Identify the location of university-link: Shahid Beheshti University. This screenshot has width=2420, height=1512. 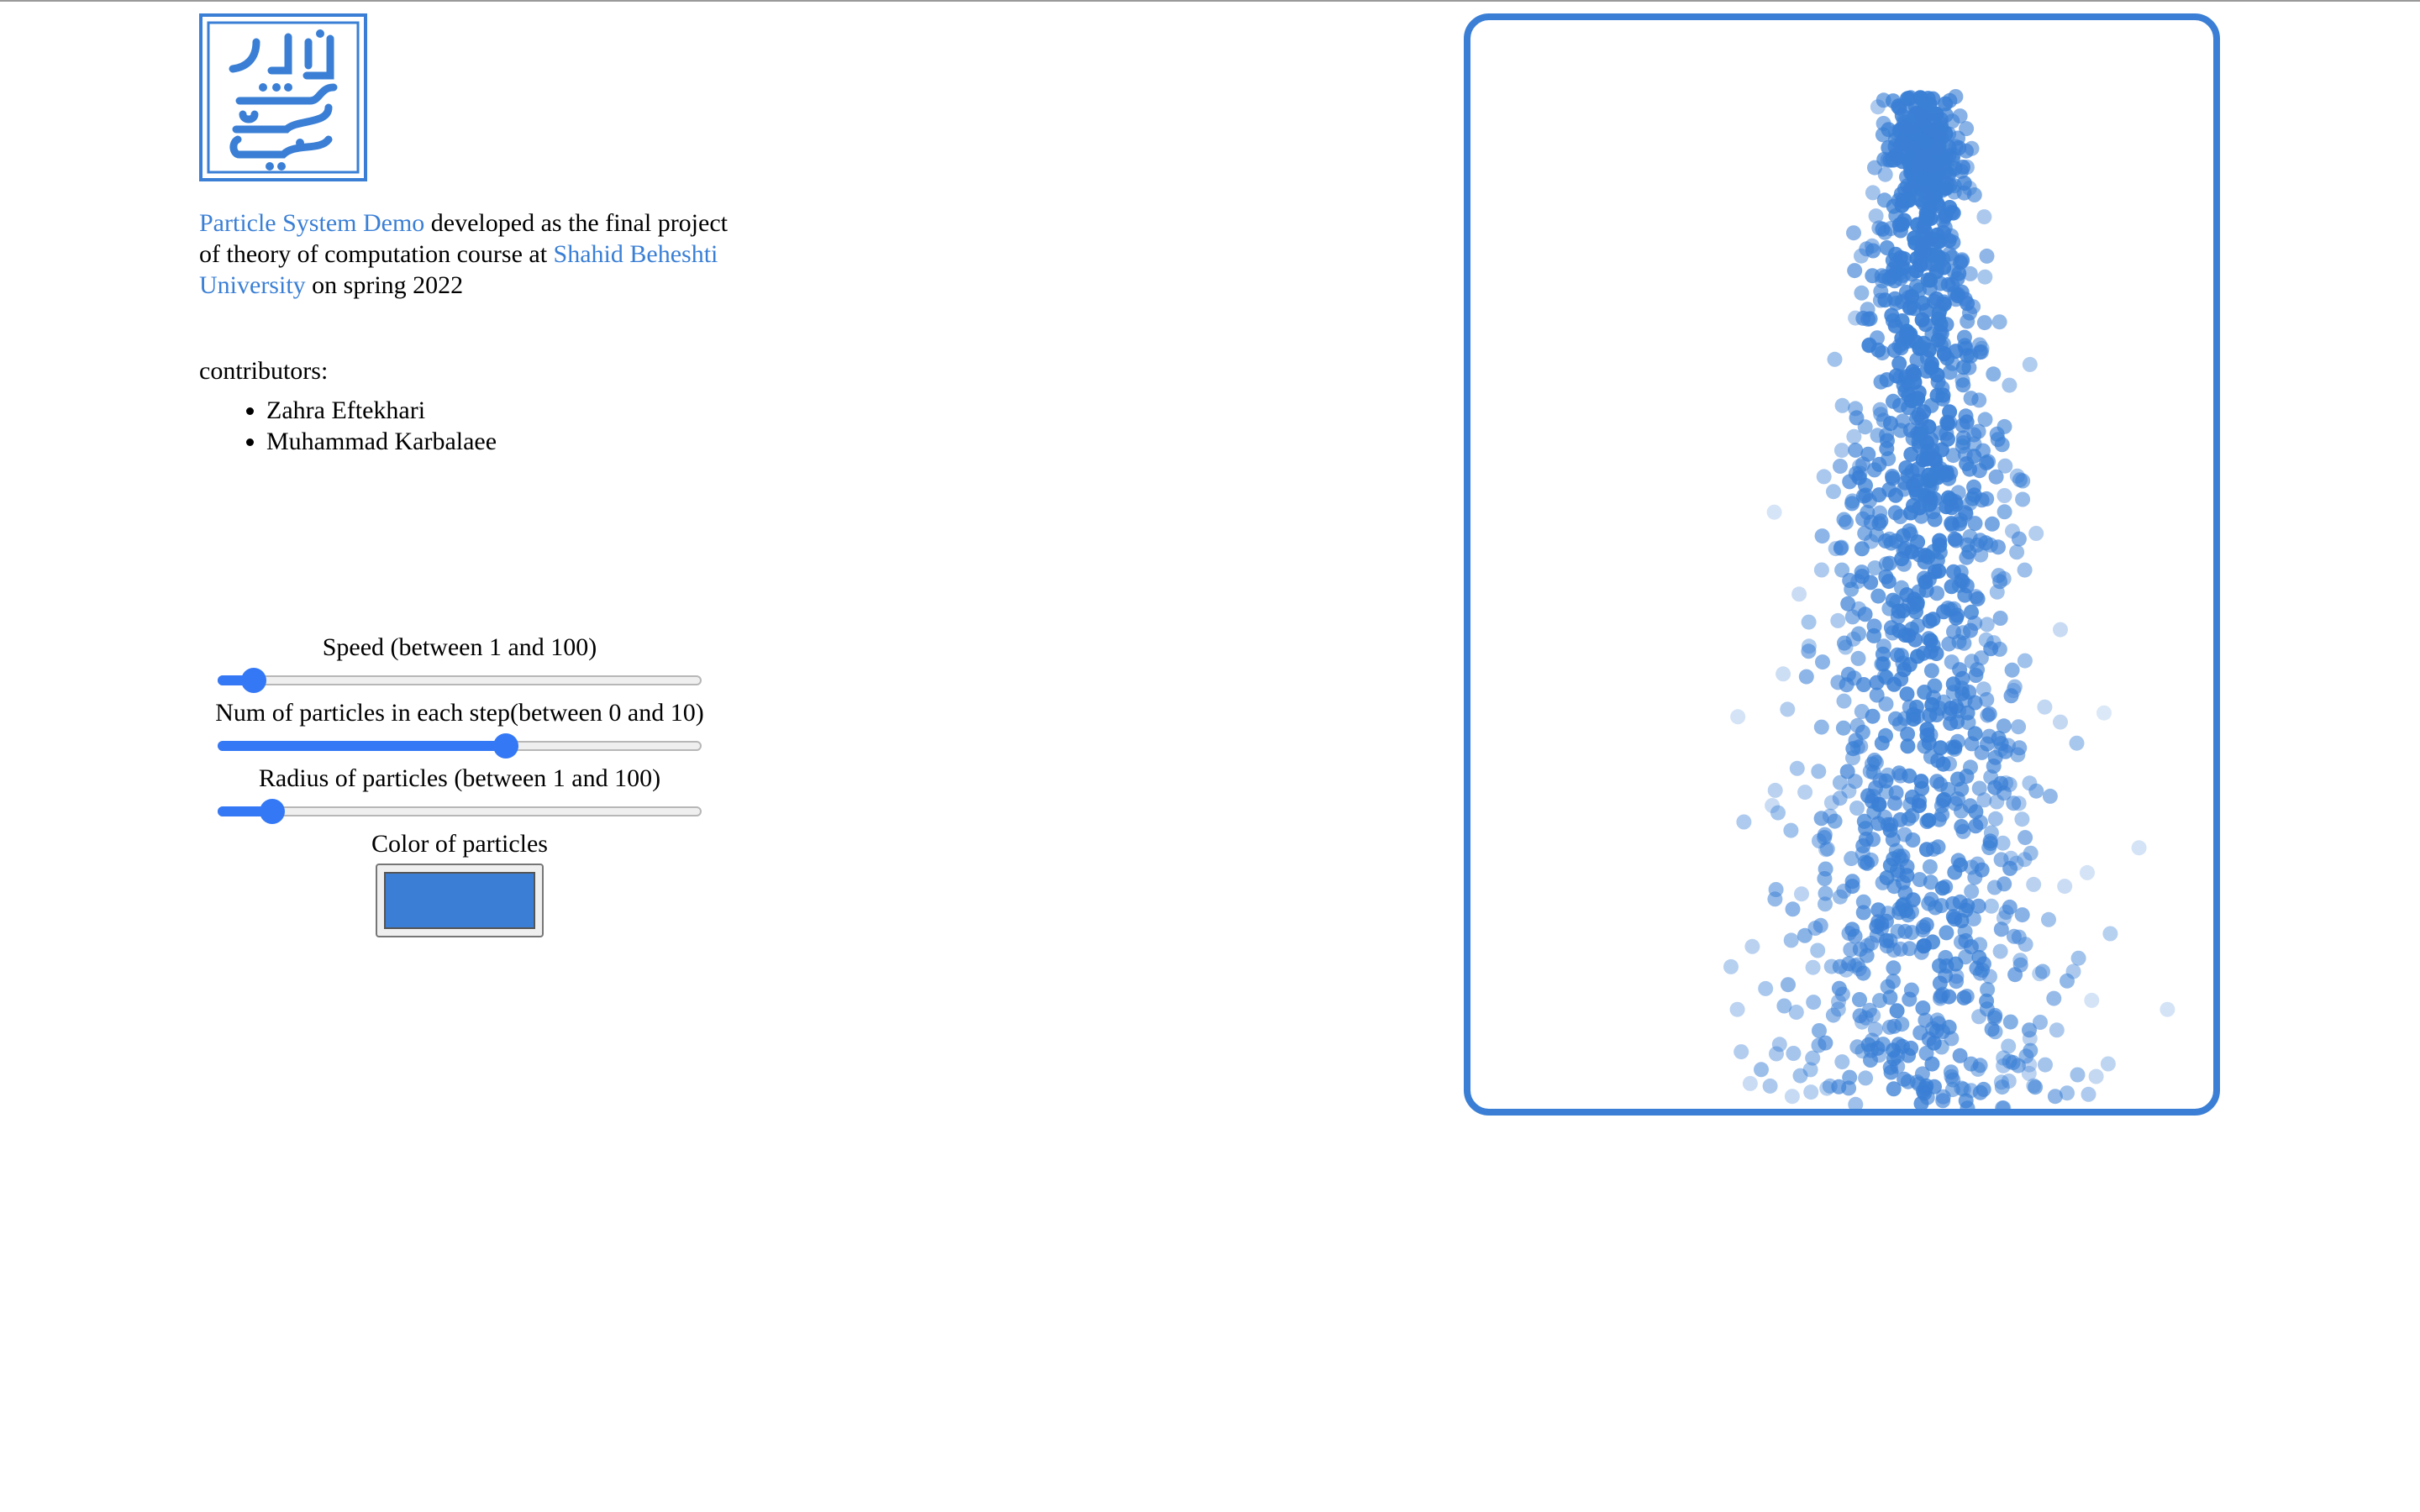
(458, 269).